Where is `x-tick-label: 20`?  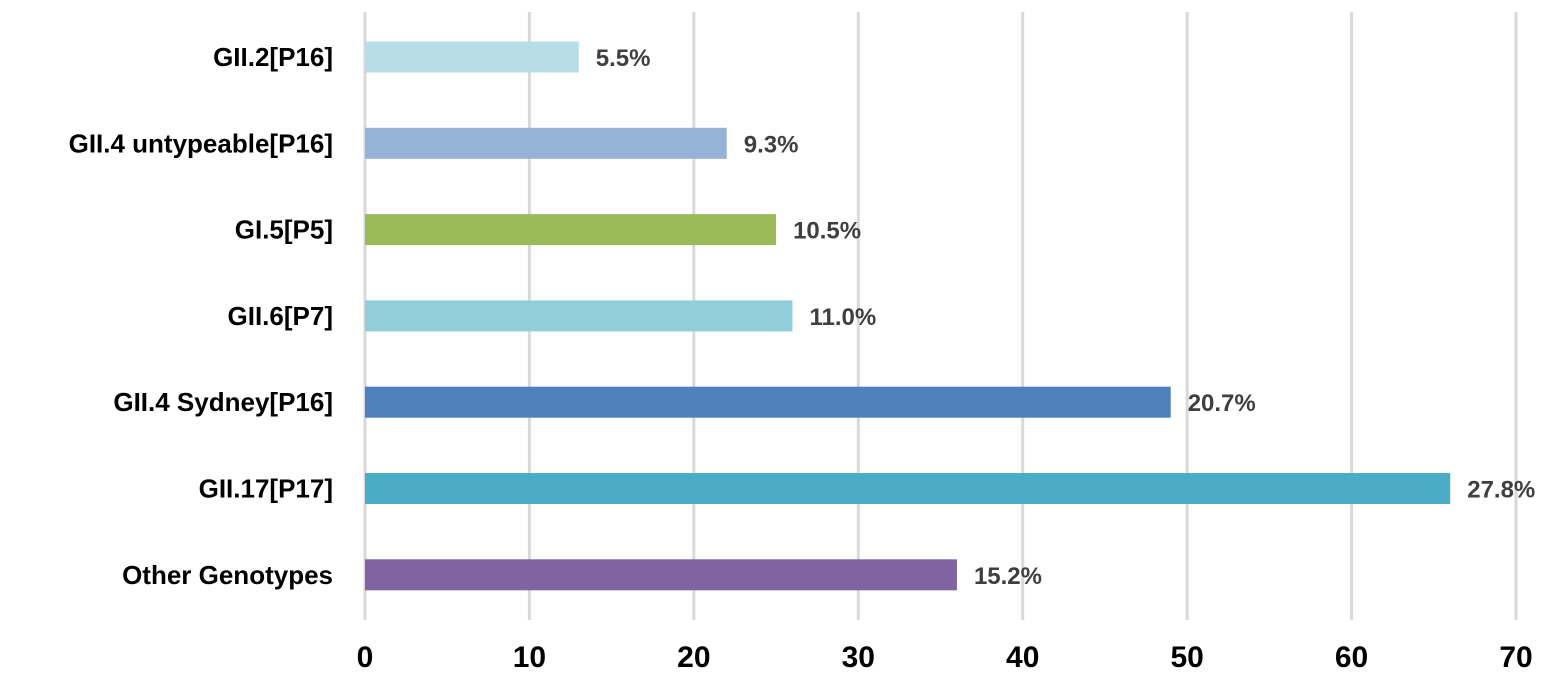
x-tick-label: 20 is located at coordinates (693, 657).